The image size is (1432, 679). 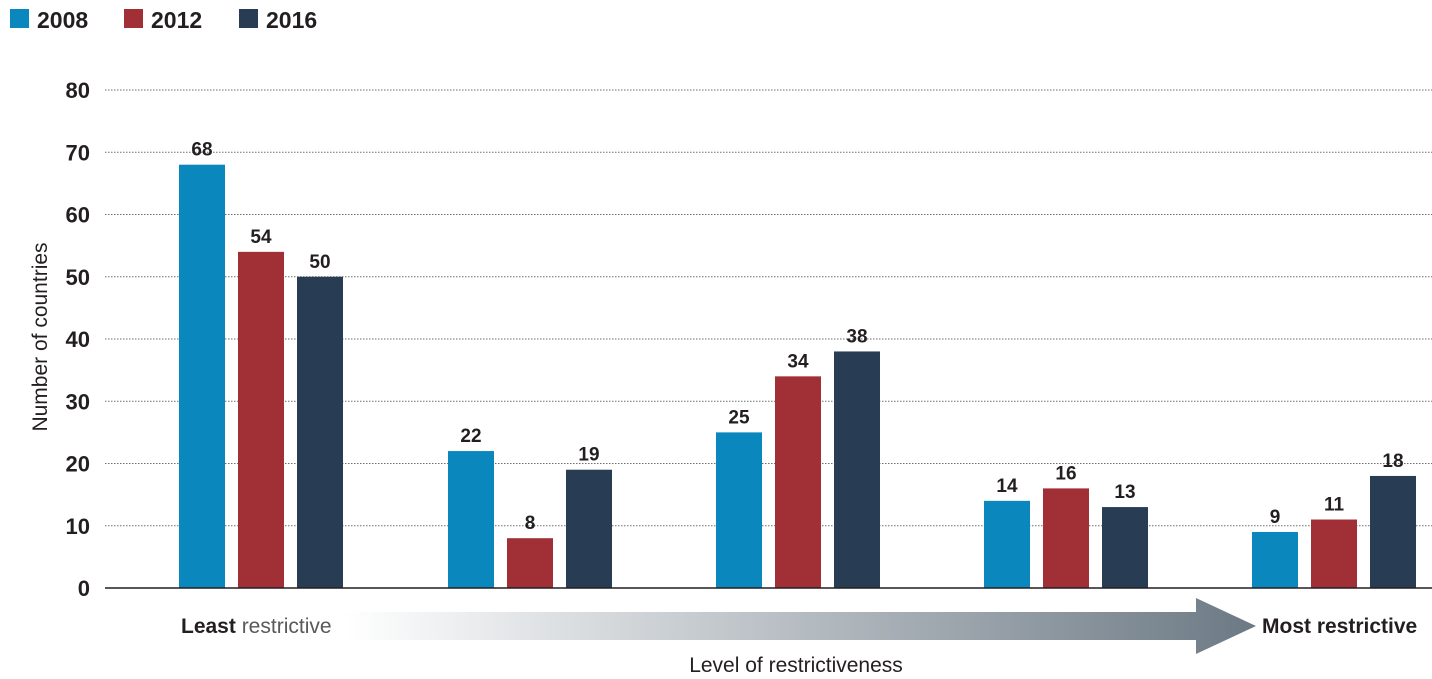 I want to click on y-tick-label: 0, so click(x=84, y=588).